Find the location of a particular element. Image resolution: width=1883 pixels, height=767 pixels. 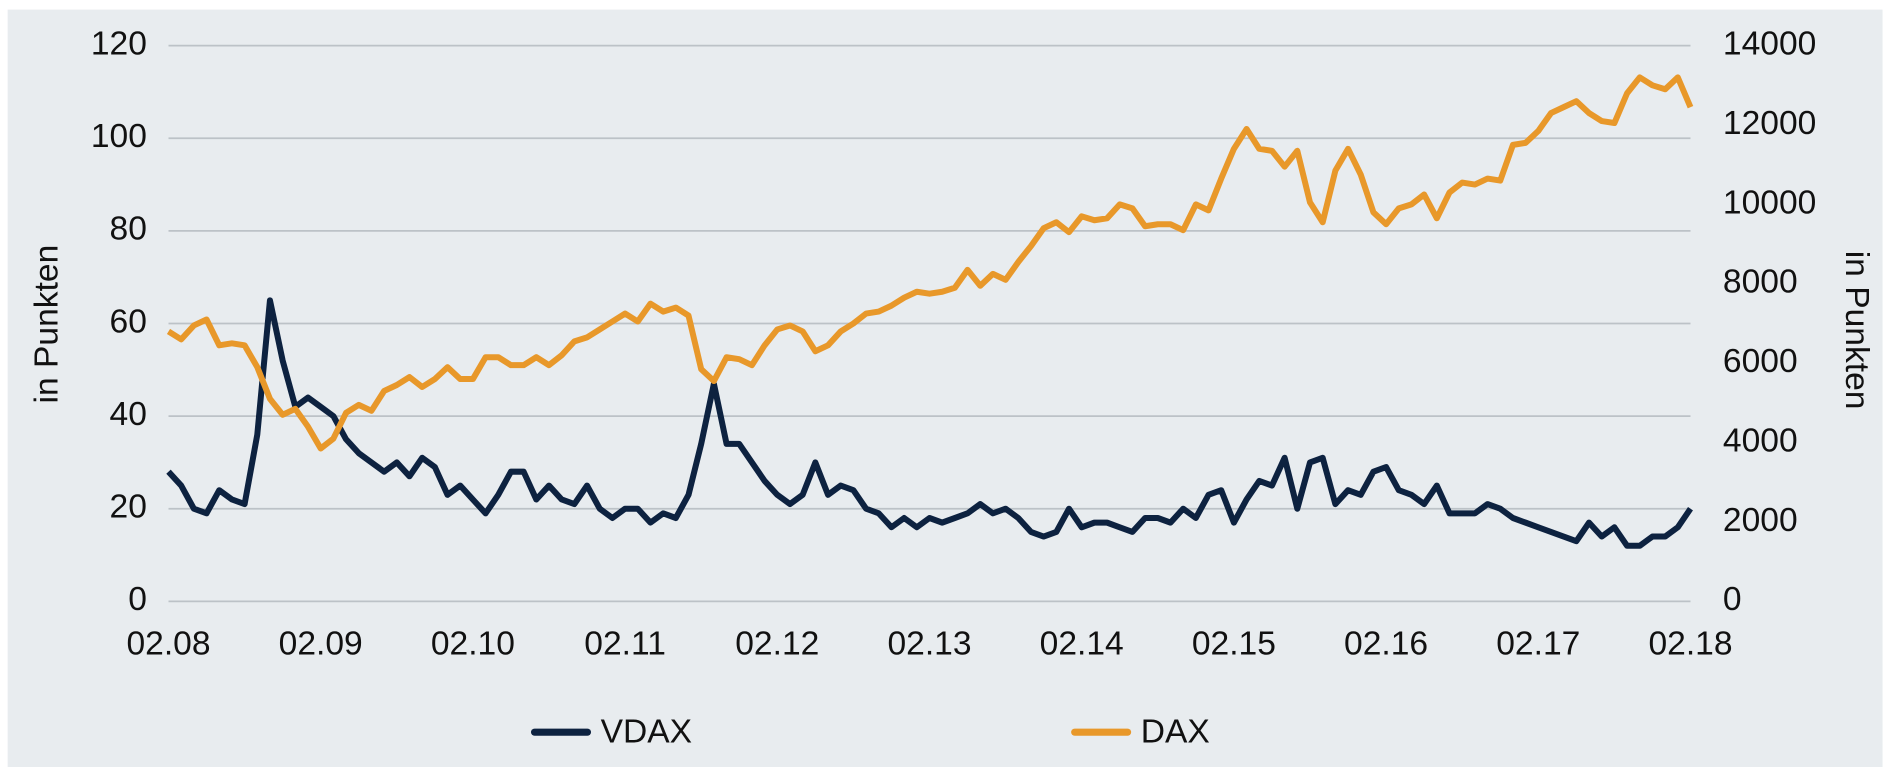

legend-label: VDAX is located at coordinates (646, 731).